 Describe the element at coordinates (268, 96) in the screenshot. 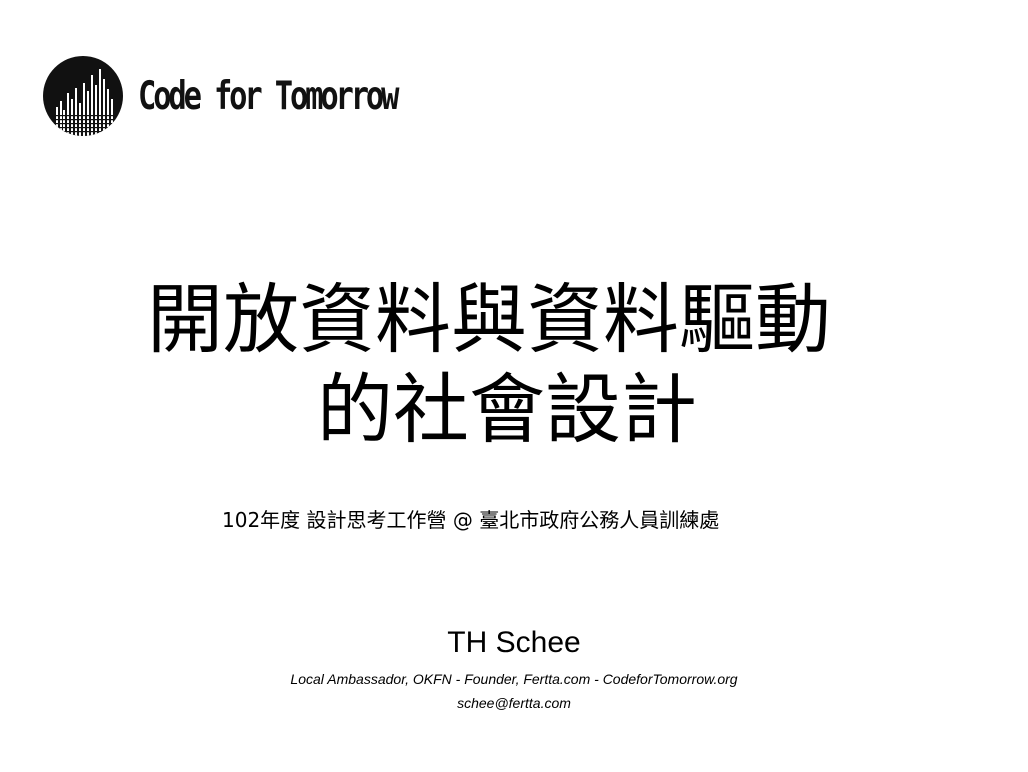

I see `logo-wordmark: Code for Tomorrow` at that location.